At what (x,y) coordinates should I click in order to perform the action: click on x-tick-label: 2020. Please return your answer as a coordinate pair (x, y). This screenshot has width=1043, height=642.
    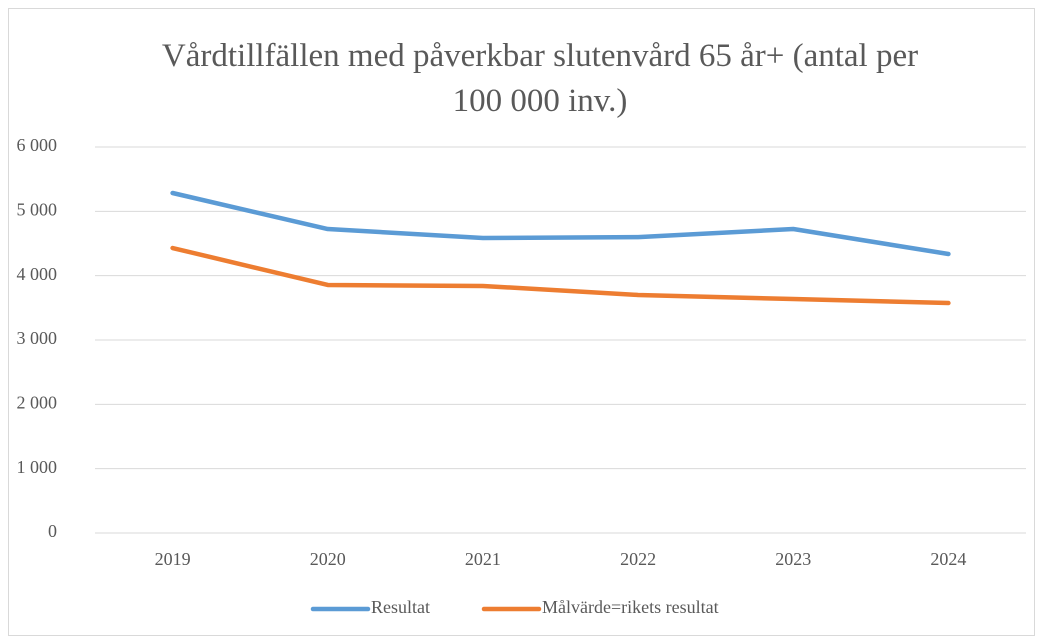
    Looking at the image, I should click on (328, 559).